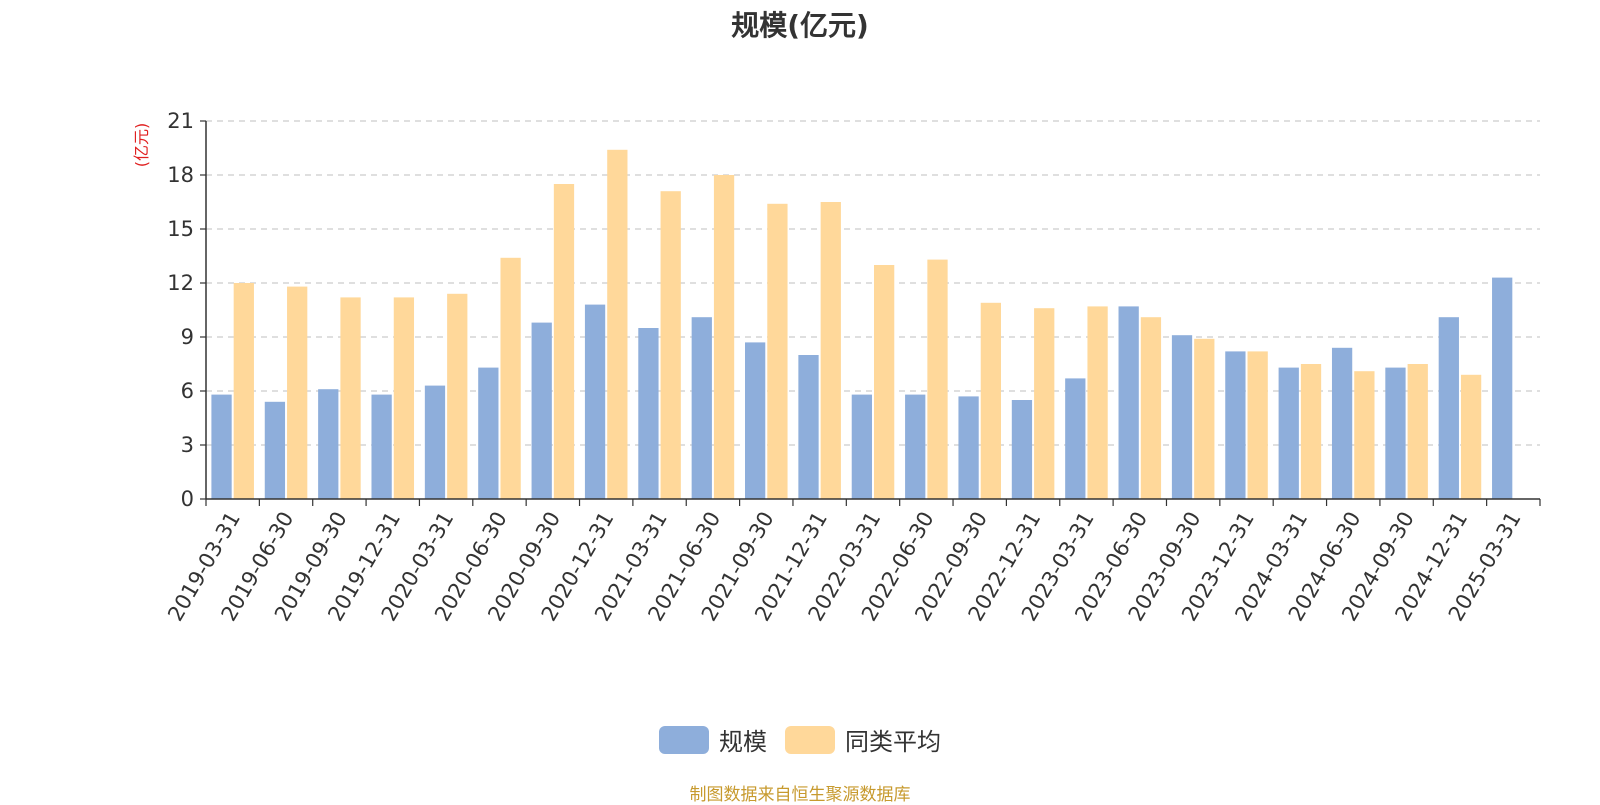 Image resolution: width=1600 pixels, height=805 pixels. What do you see at coordinates (743, 742) in the screenshot?
I see `legend-label-scale: 规模` at bounding box center [743, 742].